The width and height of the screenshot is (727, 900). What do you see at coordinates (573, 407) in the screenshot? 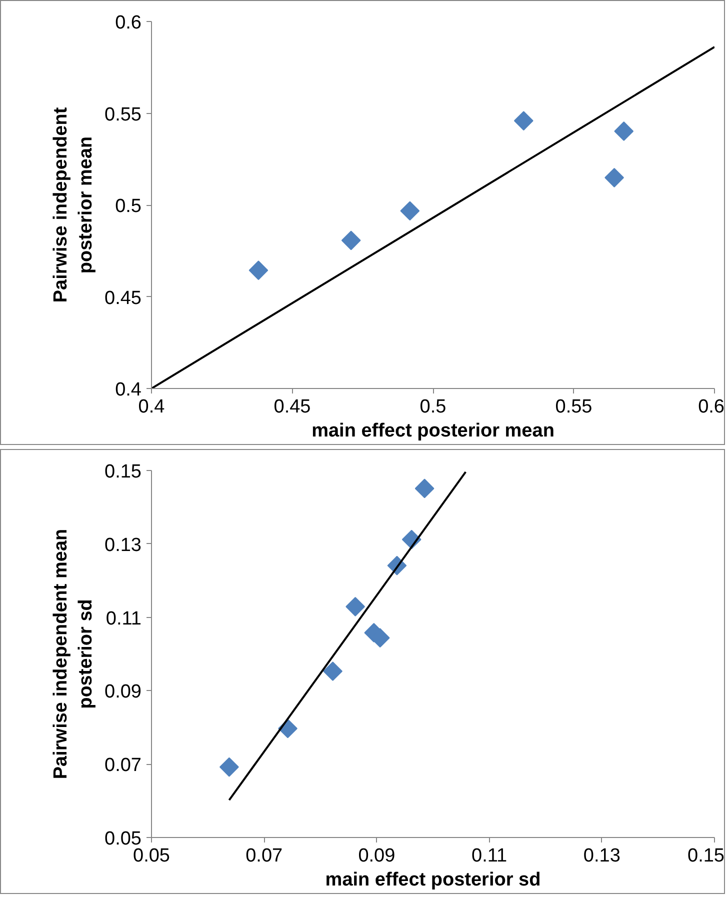
I see `x-tick-label: 0.55` at bounding box center [573, 407].